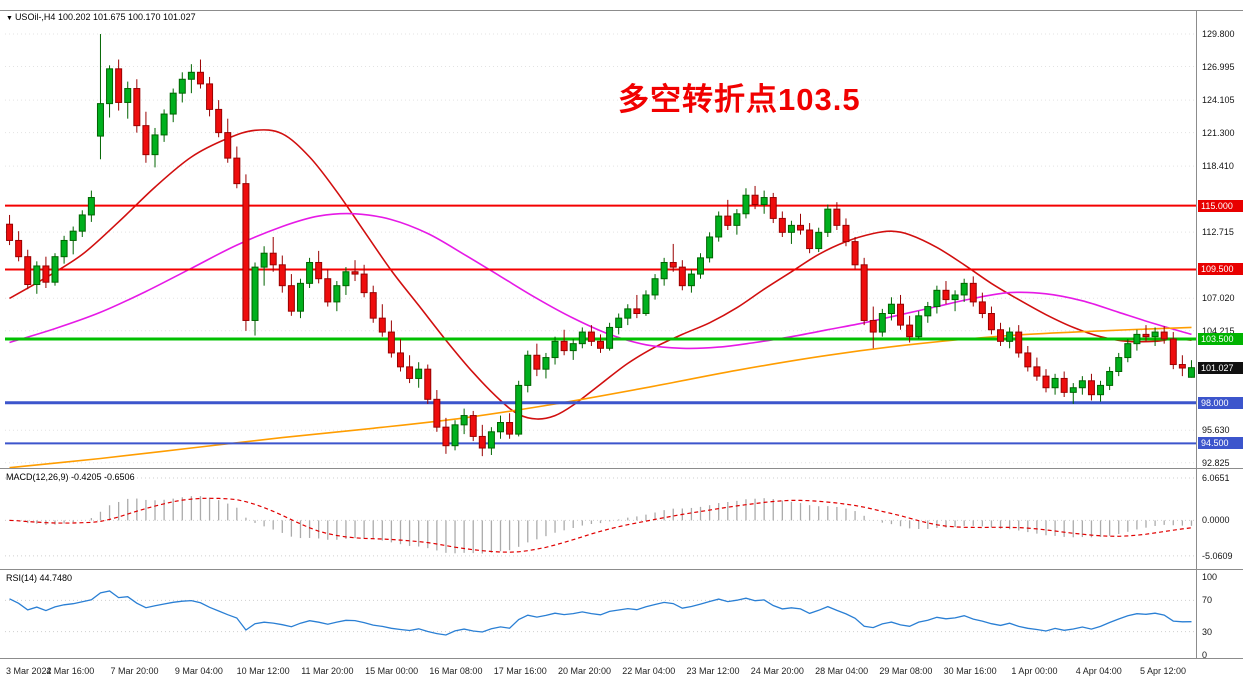 Image resolution: width=1243 pixels, height=693 pixels. Describe the element at coordinates (1098, 671) in the screenshot. I see `time-axis-label: 4 Apr 04:00` at that location.